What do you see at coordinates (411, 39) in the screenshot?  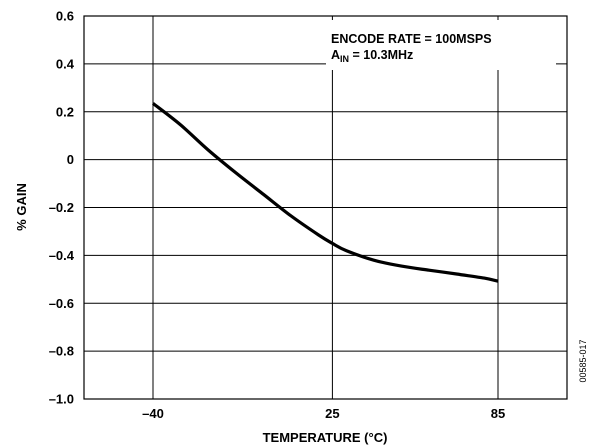 I see `annotation-encode-rate: ENCODE RATE = 100MSPS` at bounding box center [411, 39].